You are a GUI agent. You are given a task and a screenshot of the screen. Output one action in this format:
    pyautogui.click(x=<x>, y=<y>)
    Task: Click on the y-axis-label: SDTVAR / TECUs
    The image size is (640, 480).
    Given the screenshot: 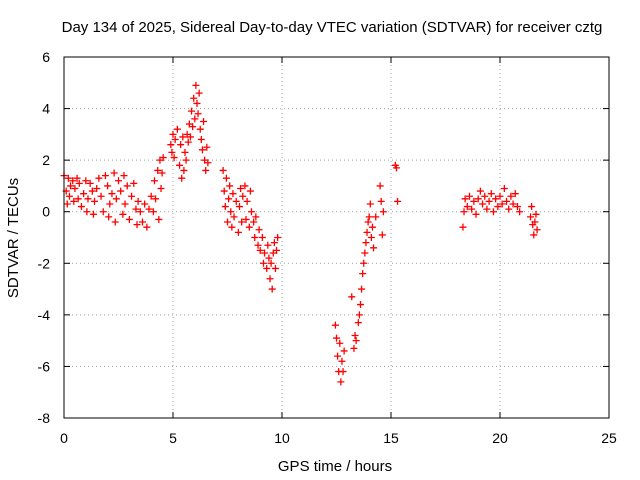 What is the action you would take?
    pyautogui.click(x=13, y=238)
    